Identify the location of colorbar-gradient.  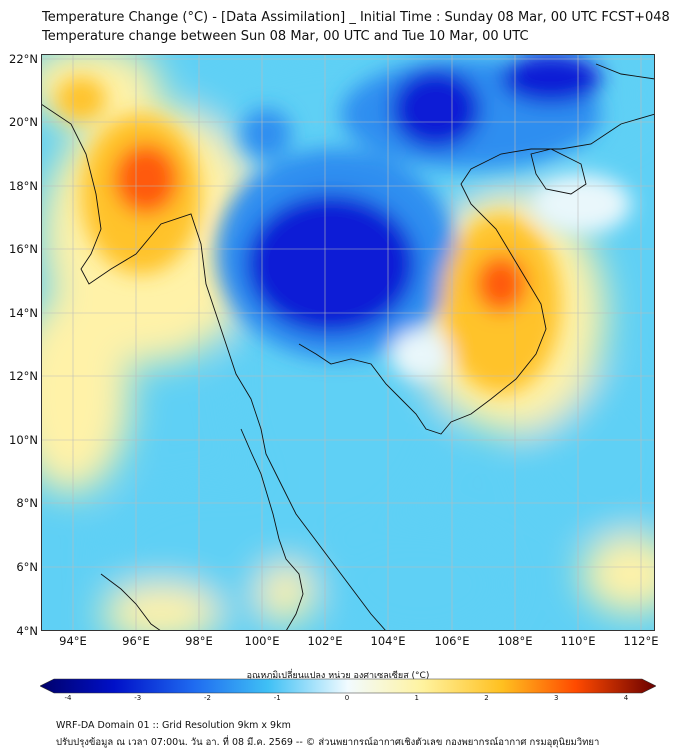
(348, 686).